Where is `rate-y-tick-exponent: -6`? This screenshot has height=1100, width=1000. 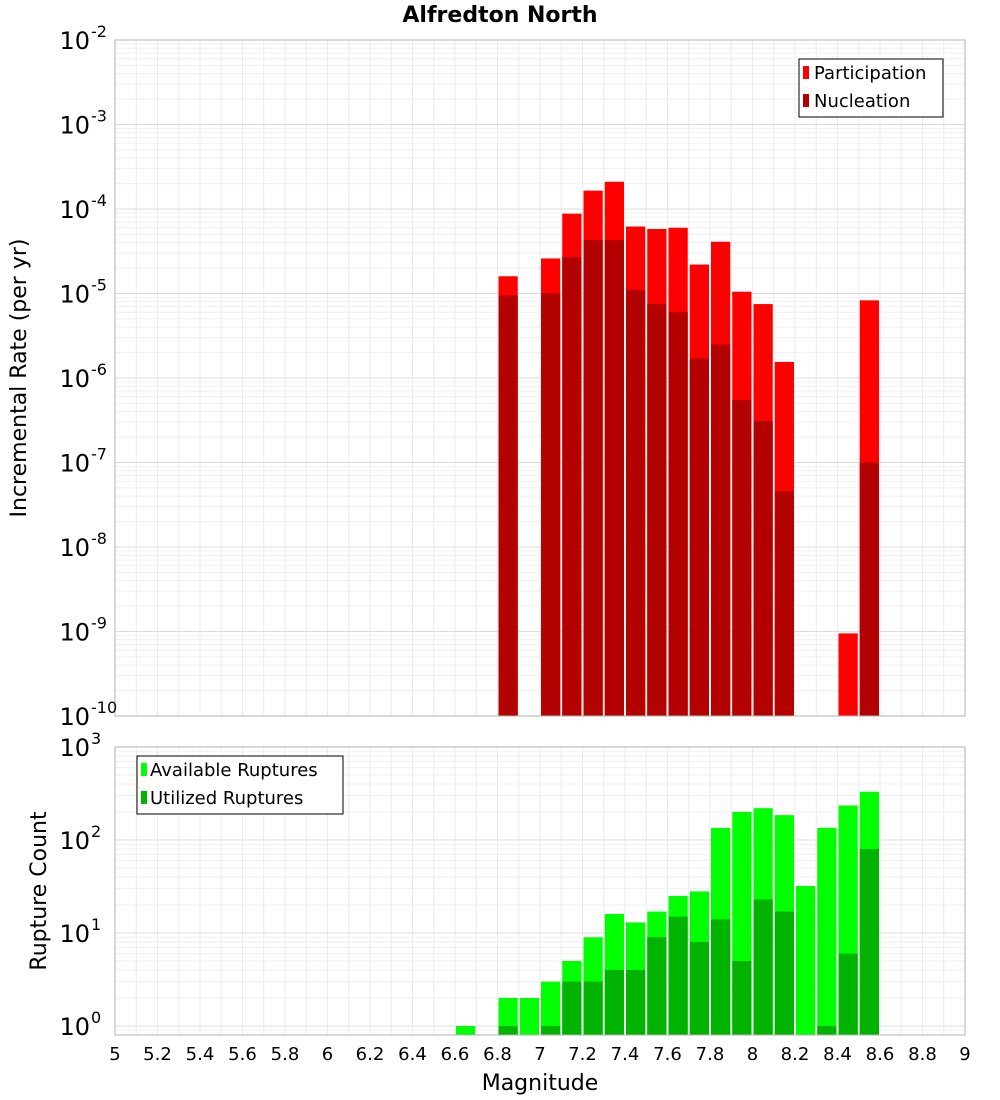
rate-y-tick-exponent: -6 is located at coordinates (99, 369).